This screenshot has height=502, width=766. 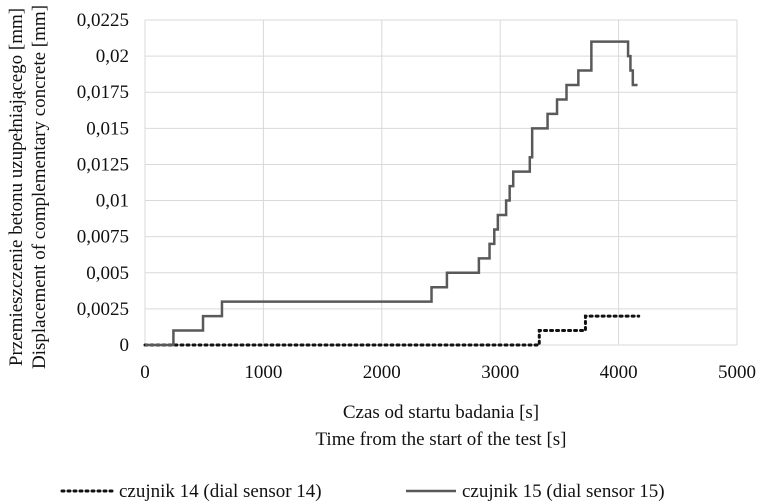 What do you see at coordinates (103, 164) in the screenshot?
I see `y-tick-label: 0,0125` at bounding box center [103, 164].